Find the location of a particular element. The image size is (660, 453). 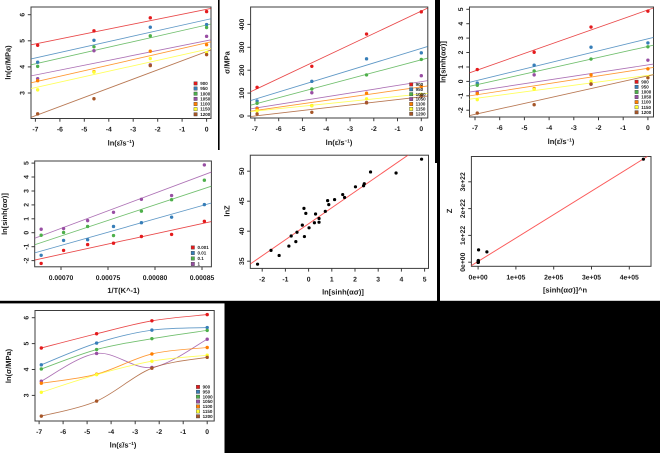

svg-text: 0e+00 is located at coordinates (478, 277).